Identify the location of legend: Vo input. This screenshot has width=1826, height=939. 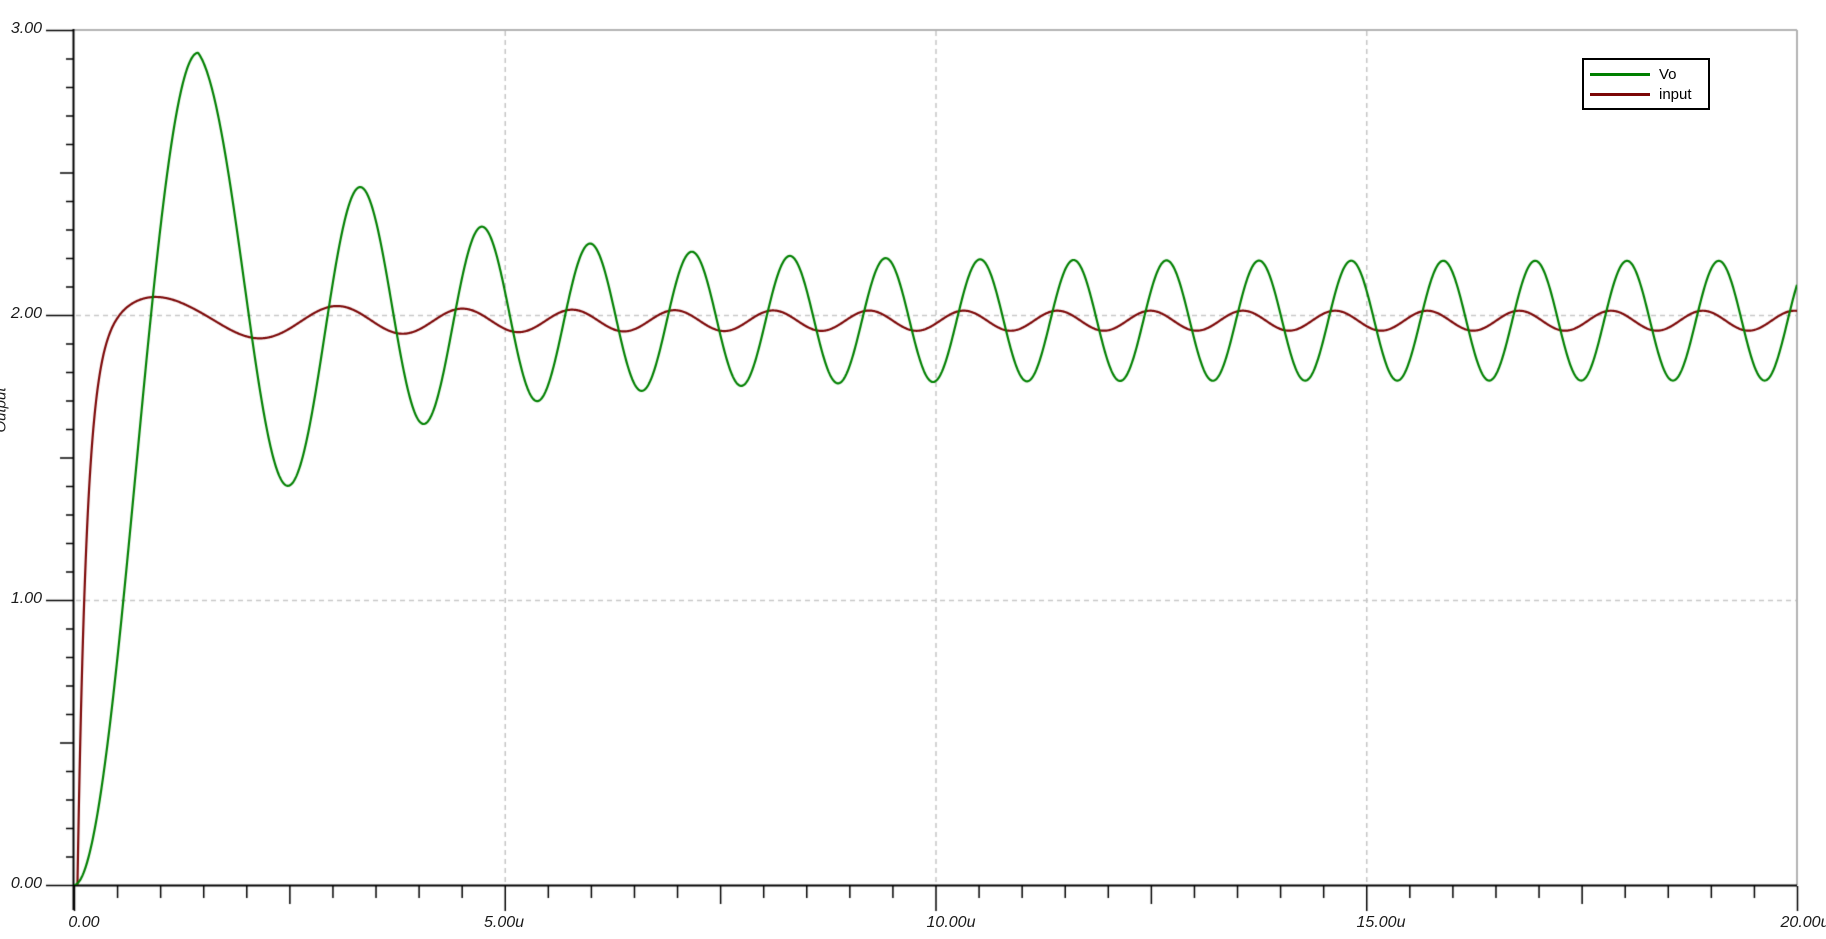
(1646, 84).